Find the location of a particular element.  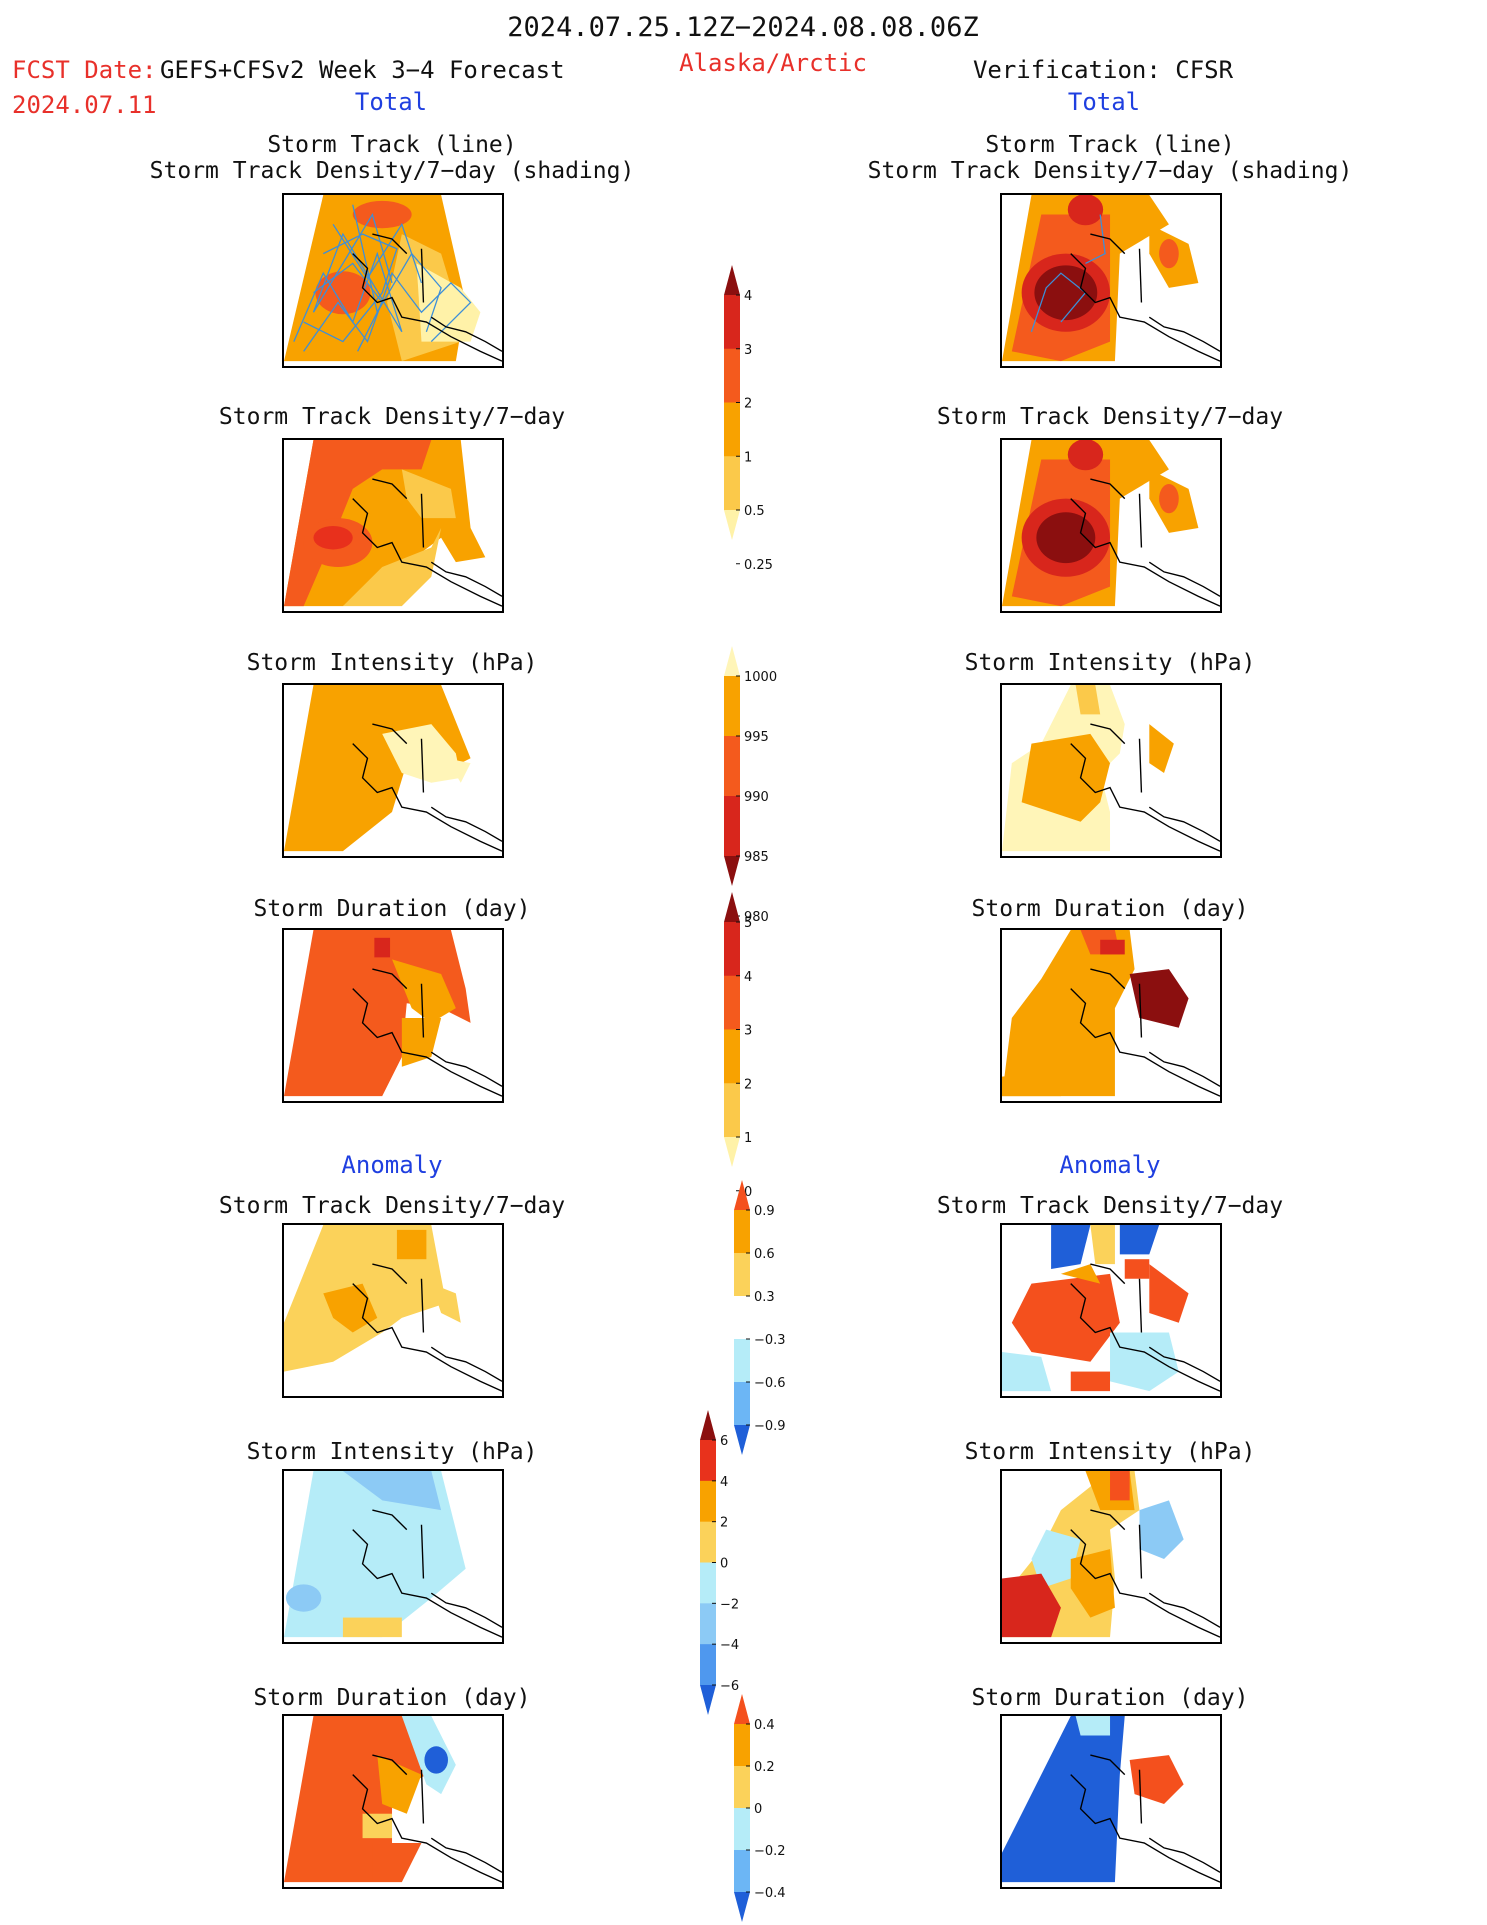

density_total-tick-label-2: 2 is located at coordinates (748, 404).